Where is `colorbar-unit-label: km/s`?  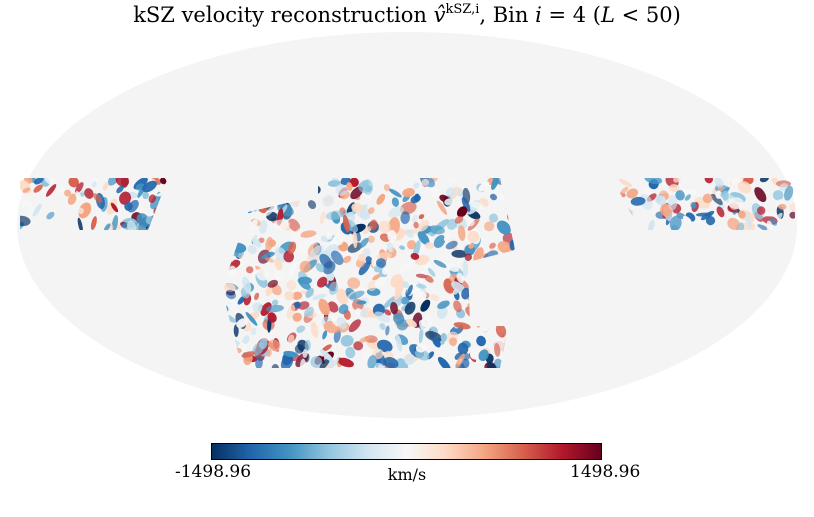
colorbar-unit-label: km/s is located at coordinates (407, 474).